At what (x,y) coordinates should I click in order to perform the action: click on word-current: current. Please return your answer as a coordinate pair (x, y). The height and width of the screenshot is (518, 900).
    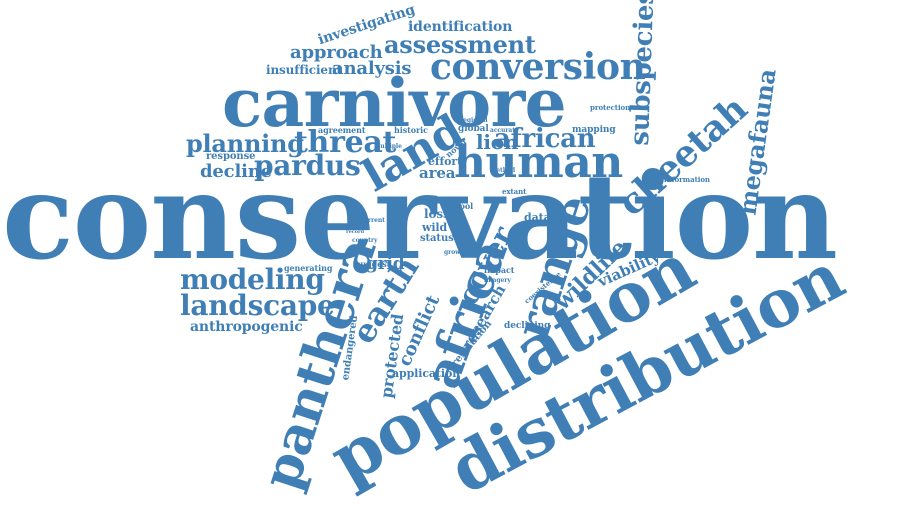
    Looking at the image, I should click on (372, 220).